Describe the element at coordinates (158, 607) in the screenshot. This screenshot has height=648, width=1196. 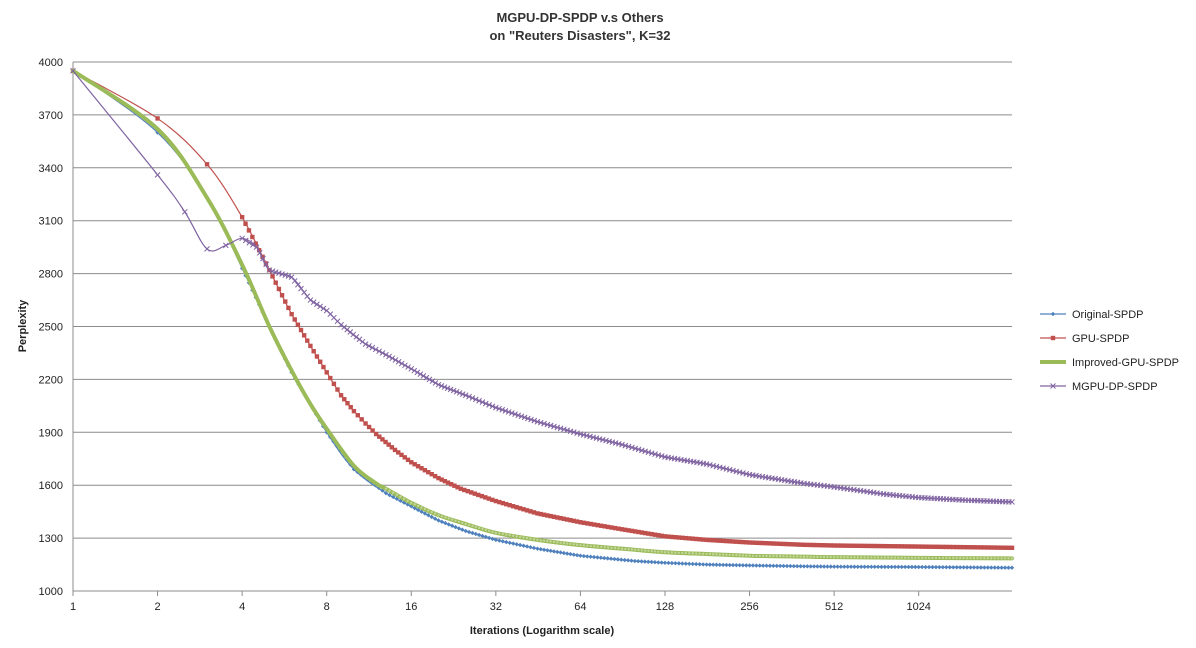
I see `x-tick-label: 2` at that location.